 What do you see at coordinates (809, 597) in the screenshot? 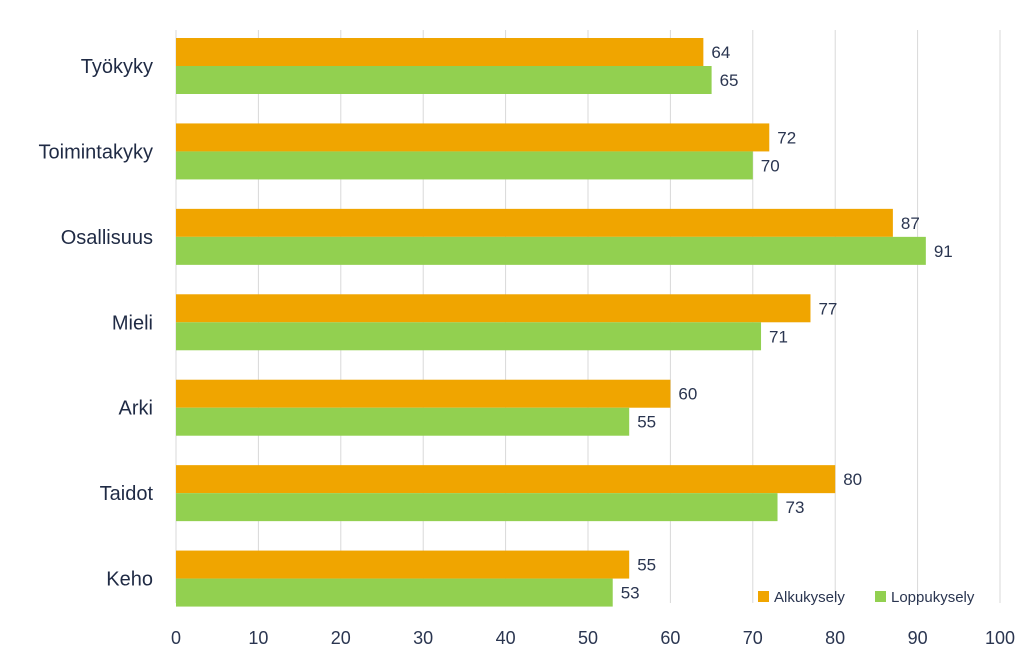
I see `legend-label-alkukysely: Alkukysely` at bounding box center [809, 597].